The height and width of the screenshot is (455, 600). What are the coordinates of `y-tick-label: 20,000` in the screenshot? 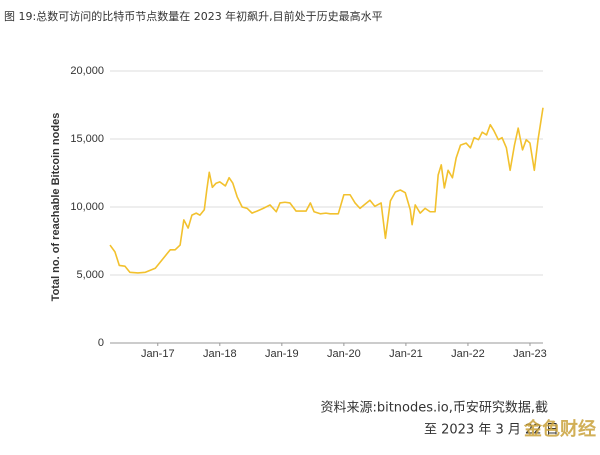 It's located at (87, 71).